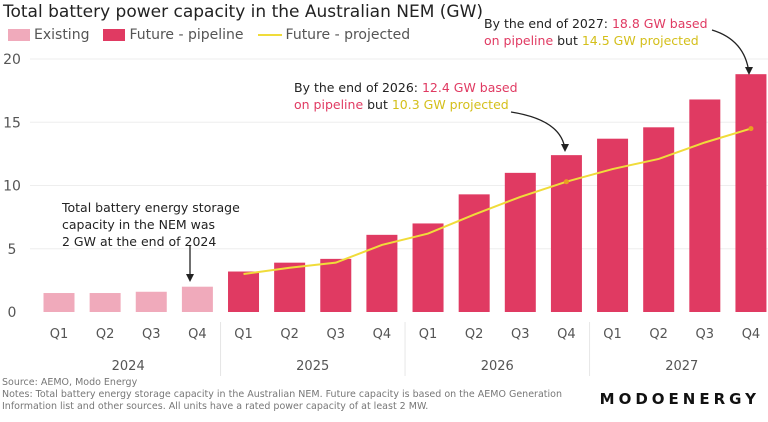  Describe the element at coordinates (497, 366) in the screenshot. I see `year-label: 2026` at that location.